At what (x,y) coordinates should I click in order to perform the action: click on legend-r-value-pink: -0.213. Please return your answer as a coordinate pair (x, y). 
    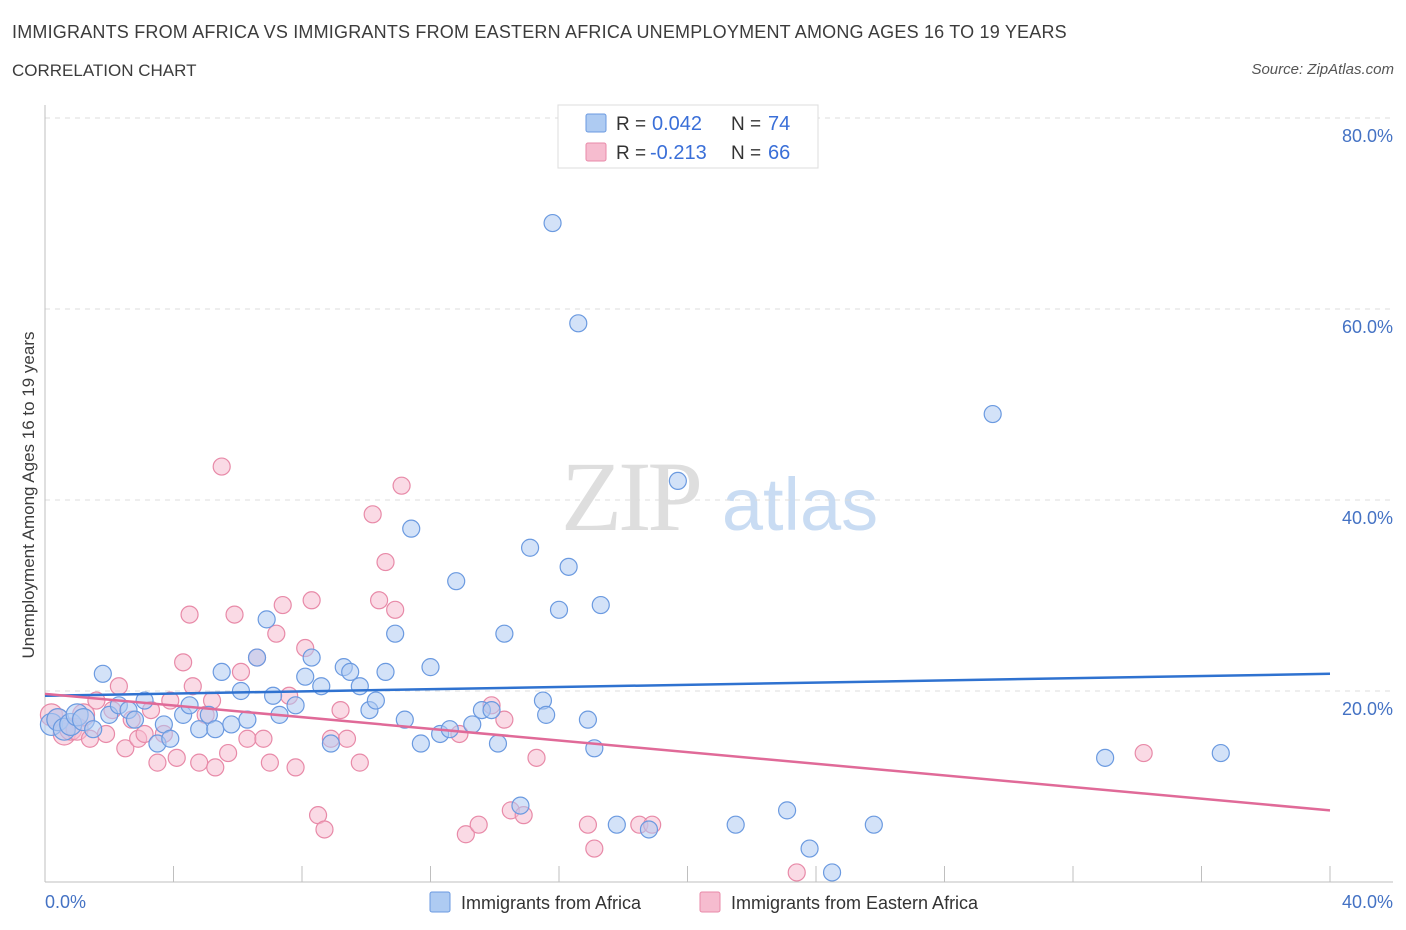
    Looking at the image, I should click on (678, 153).